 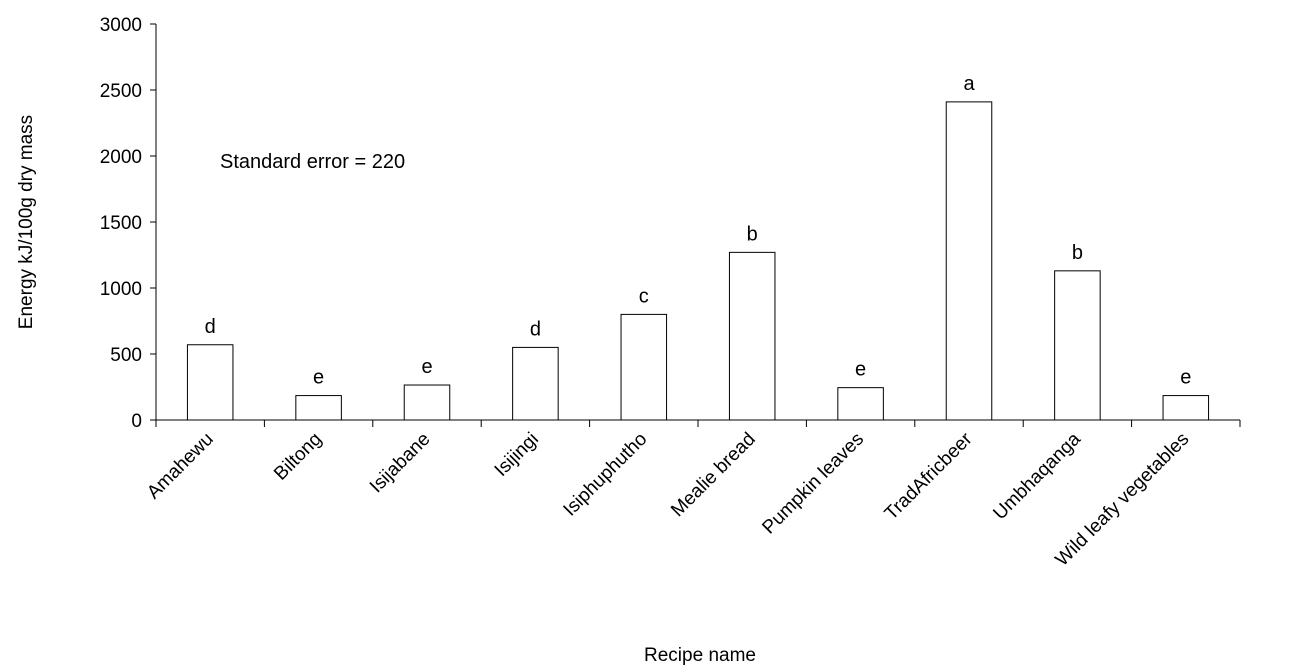 I want to click on significance-letter-isiphuphutho: c, so click(x=644, y=296).